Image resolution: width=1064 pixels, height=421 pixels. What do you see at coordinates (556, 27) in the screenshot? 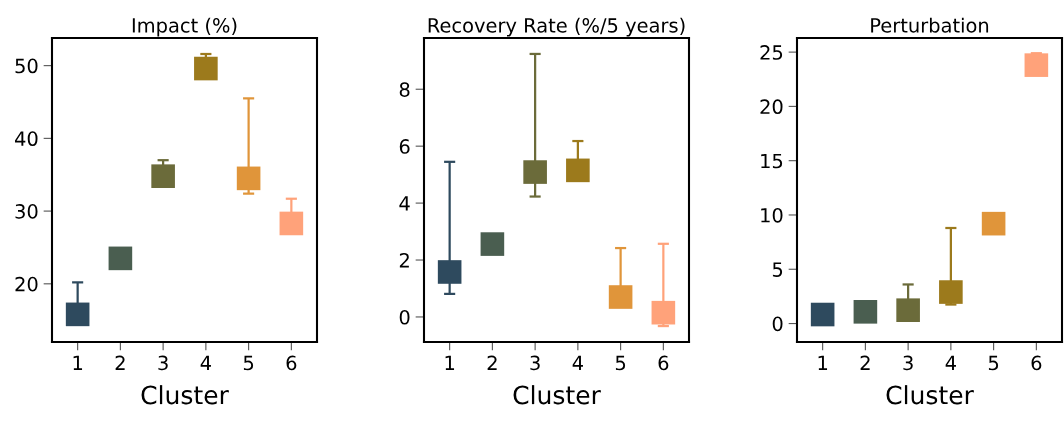
I see `chart-title: Recovery Rate (%/5 years)` at bounding box center [556, 27].